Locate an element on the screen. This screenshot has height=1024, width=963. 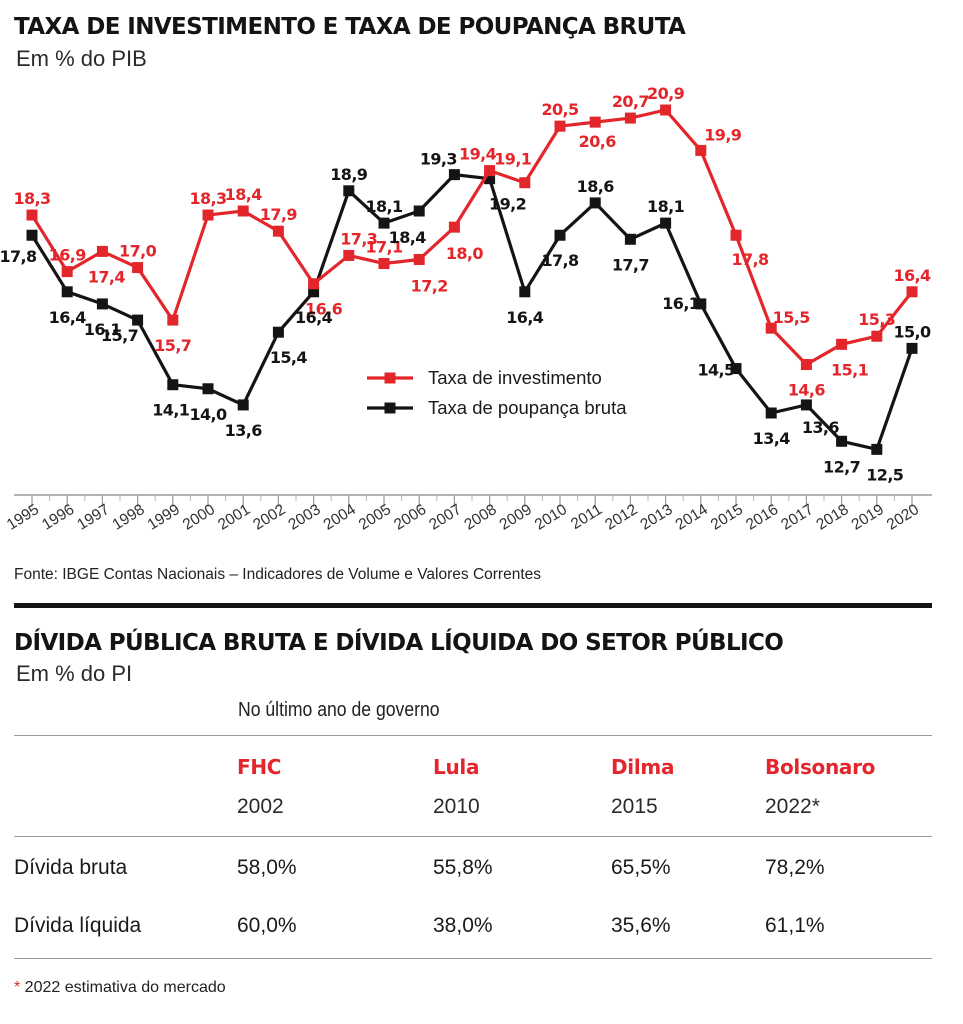
x-tick-label: 2016 is located at coordinates (762, 517).